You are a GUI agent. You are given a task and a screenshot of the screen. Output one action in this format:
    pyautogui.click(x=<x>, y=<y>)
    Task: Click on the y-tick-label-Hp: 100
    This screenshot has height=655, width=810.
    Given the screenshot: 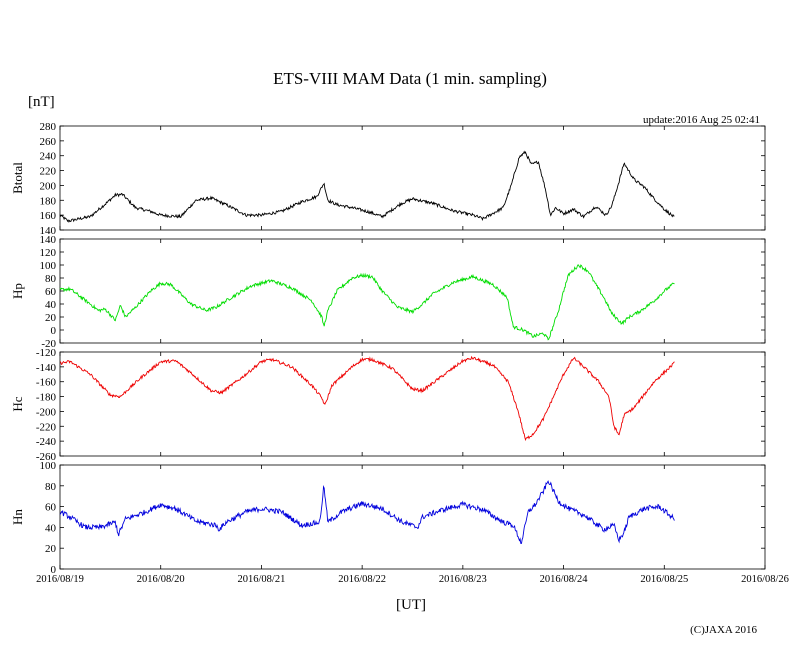 What is the action you would take?
    pyautogui.click(x=48, y=266)
    